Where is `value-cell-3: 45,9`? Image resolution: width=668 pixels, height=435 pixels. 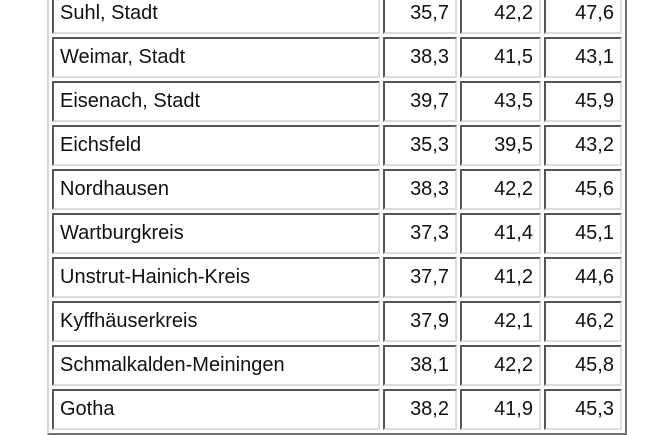 value-cell-3: 45,9 is located at coordinates (583, 101).